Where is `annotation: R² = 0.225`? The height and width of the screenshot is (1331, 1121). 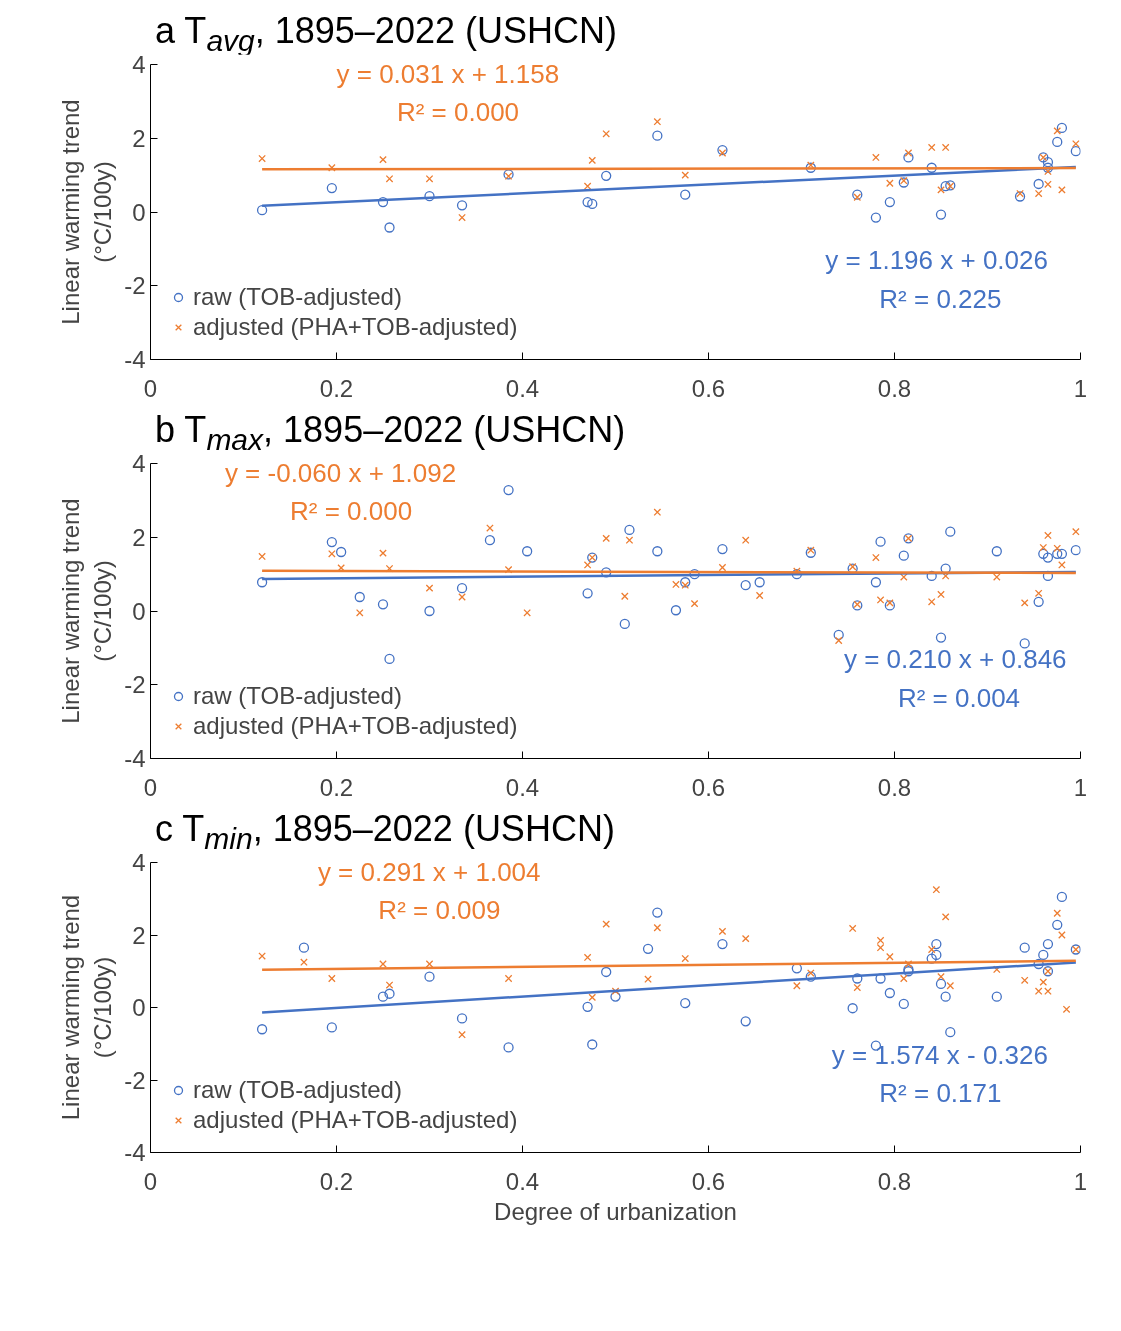 annotation: R² = 0.225 is located at coordinates (940, 298).